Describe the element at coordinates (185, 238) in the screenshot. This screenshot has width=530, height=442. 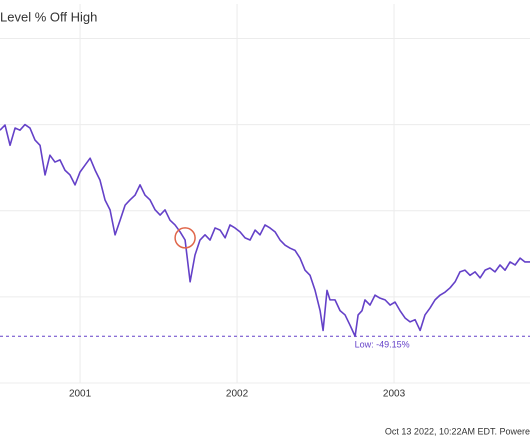
I see `event-marker` at that location.